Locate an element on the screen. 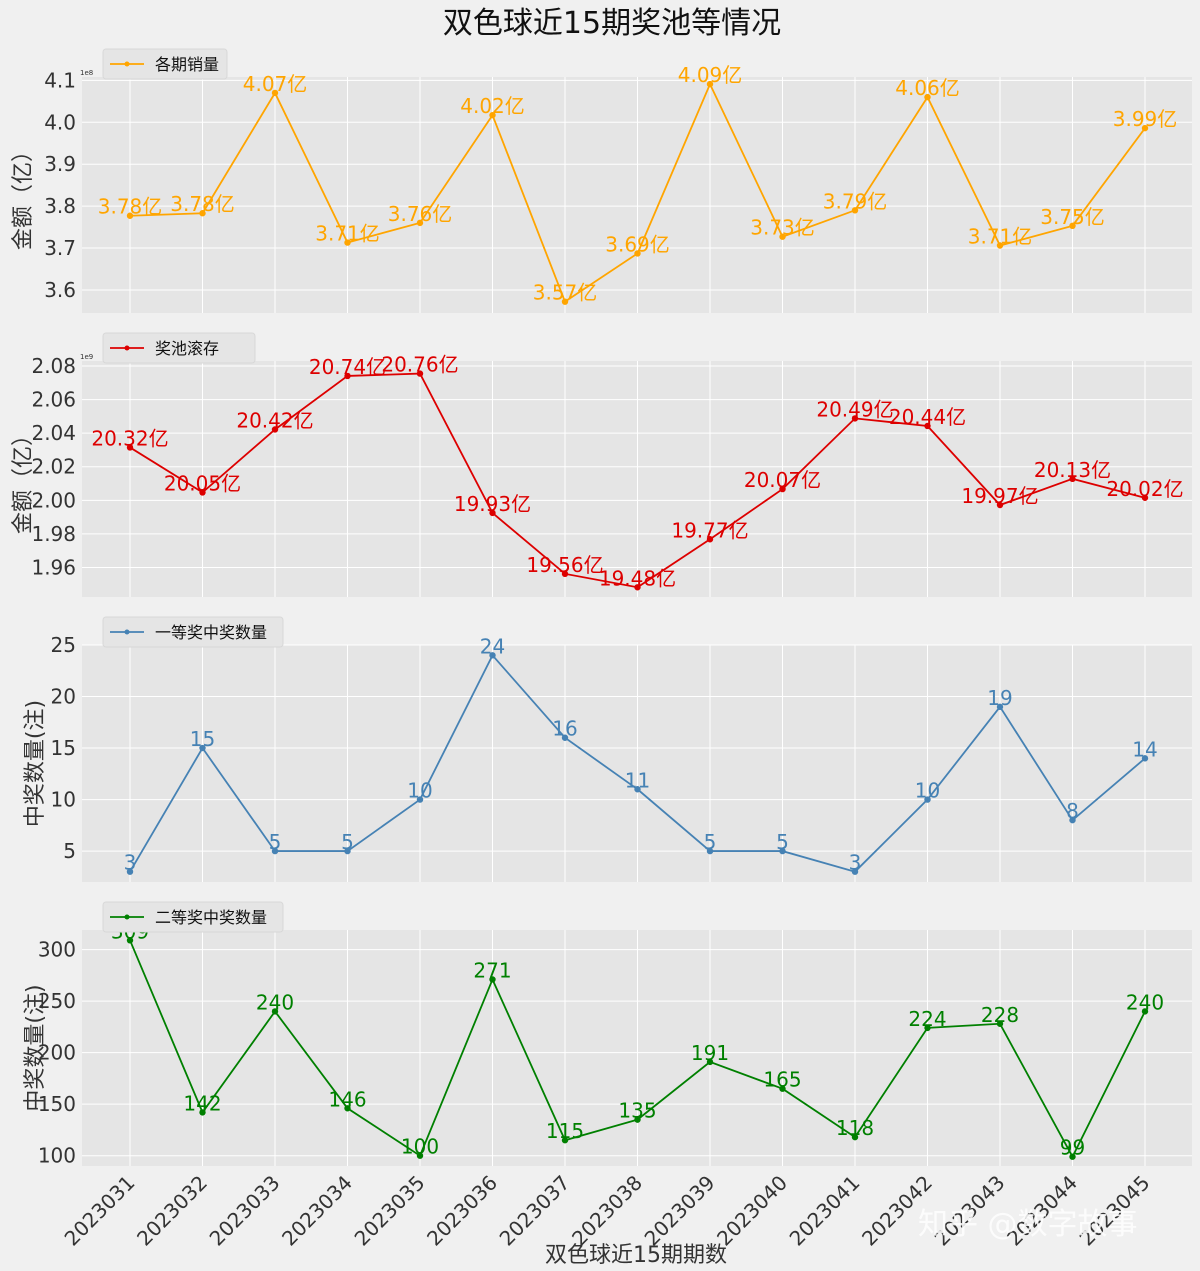  y-tick-label: 2.02 is located at coordinates (53, 467).